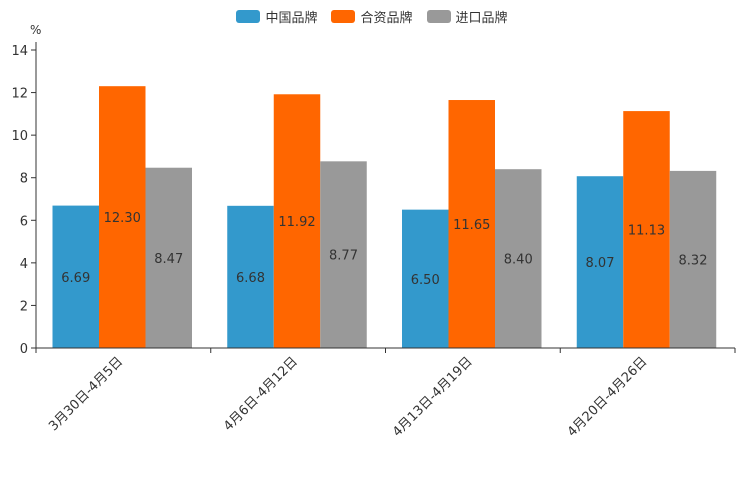 The height and width of the screenshot is (496, 744). I want to click on legend-label-joint: 合资品牌, so click(386, 18).